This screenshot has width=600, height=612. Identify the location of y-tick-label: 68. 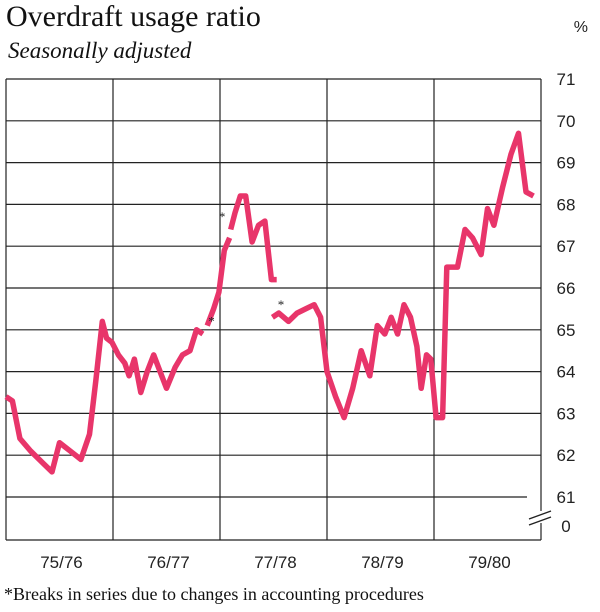
(566, 204).